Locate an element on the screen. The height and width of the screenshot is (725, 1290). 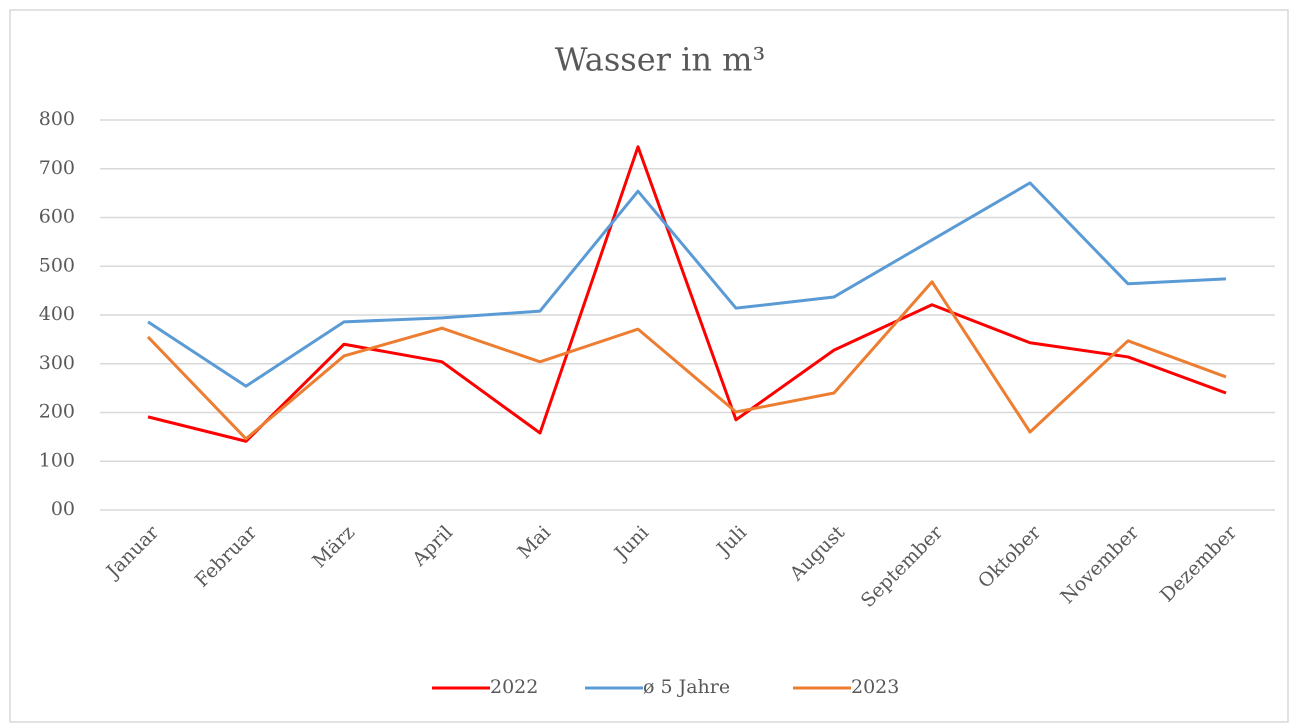
y-tick-label: 600 is located at coordinates (57, 217).